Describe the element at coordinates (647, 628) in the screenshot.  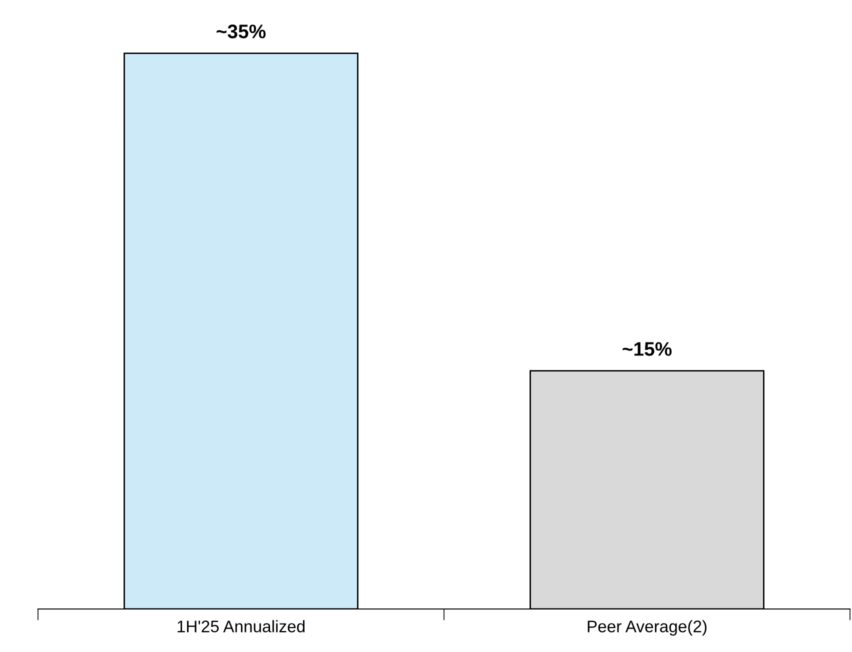
I see `x-tick-label: Peer Average(2)` at that location.